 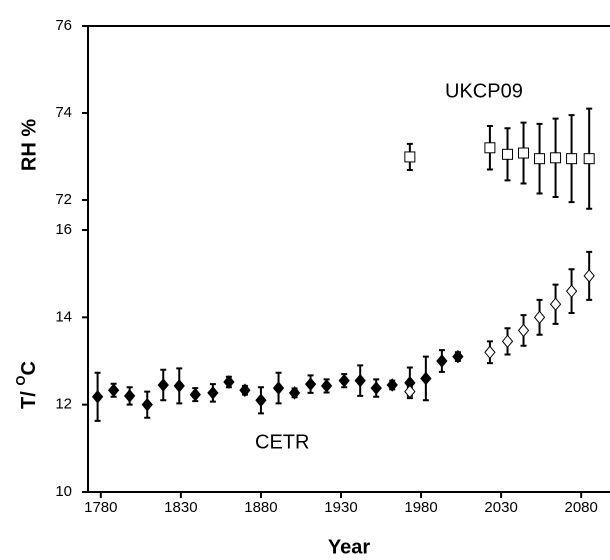 I want to click on x-tick-label: 2080, so click(x=580, y=507).